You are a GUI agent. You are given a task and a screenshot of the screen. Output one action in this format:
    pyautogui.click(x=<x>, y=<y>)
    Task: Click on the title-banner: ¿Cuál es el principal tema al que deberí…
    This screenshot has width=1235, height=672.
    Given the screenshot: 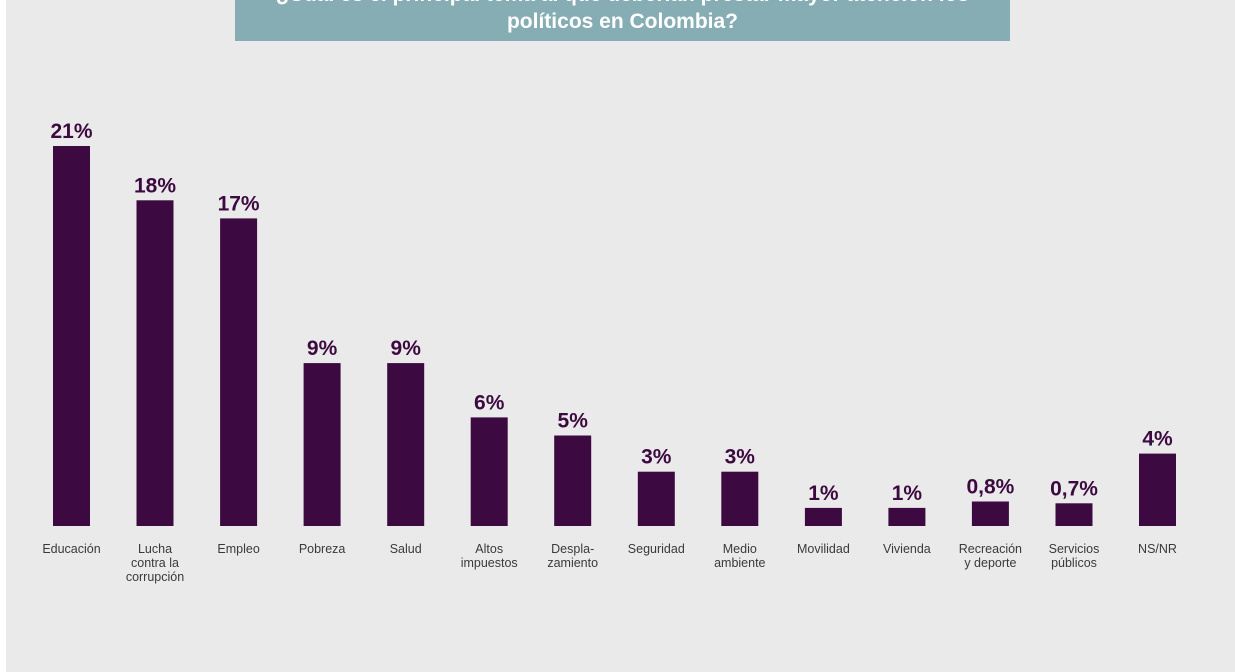 What is the action you would take?
    pyautogui.click(x=622, y=20)
    